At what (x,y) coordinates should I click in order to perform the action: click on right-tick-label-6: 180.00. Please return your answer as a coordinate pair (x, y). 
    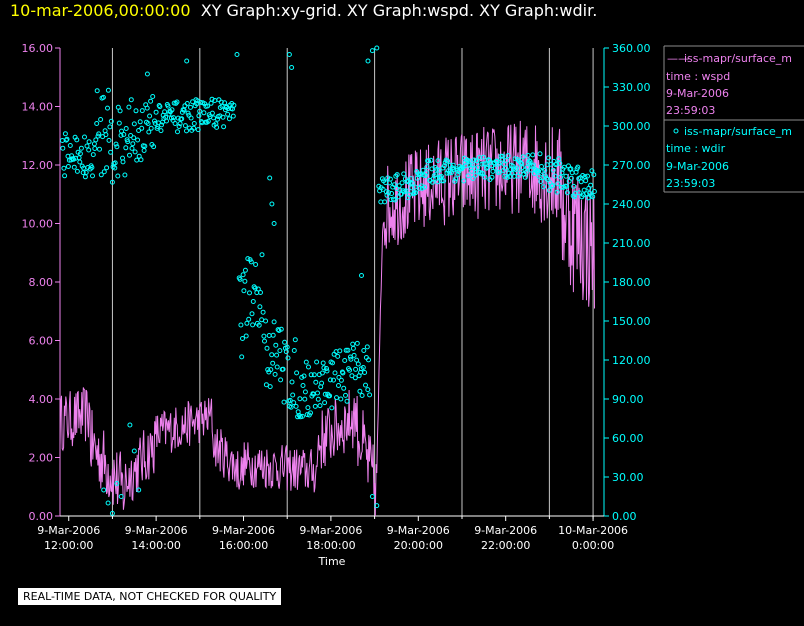
    Looking at the image, I should click on (631, 282).